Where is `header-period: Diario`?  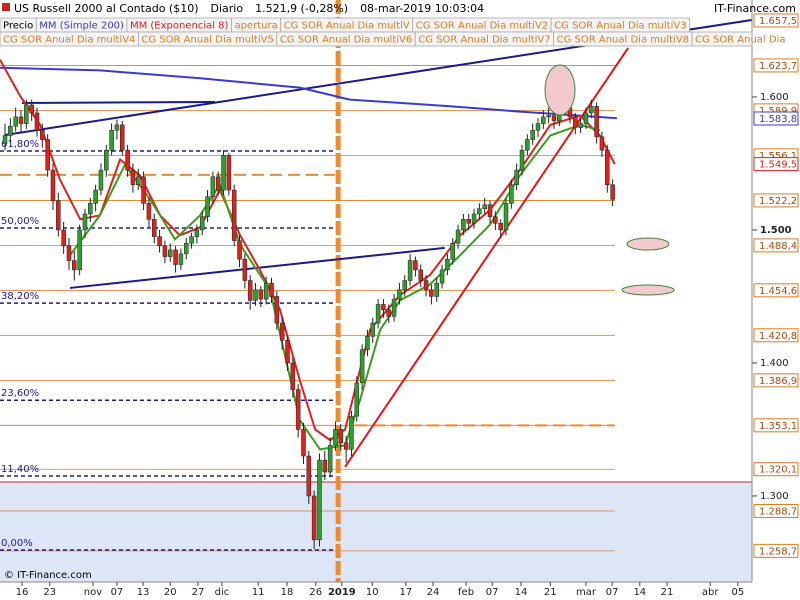 header-period: Diario is located at coordinates (227, 8).